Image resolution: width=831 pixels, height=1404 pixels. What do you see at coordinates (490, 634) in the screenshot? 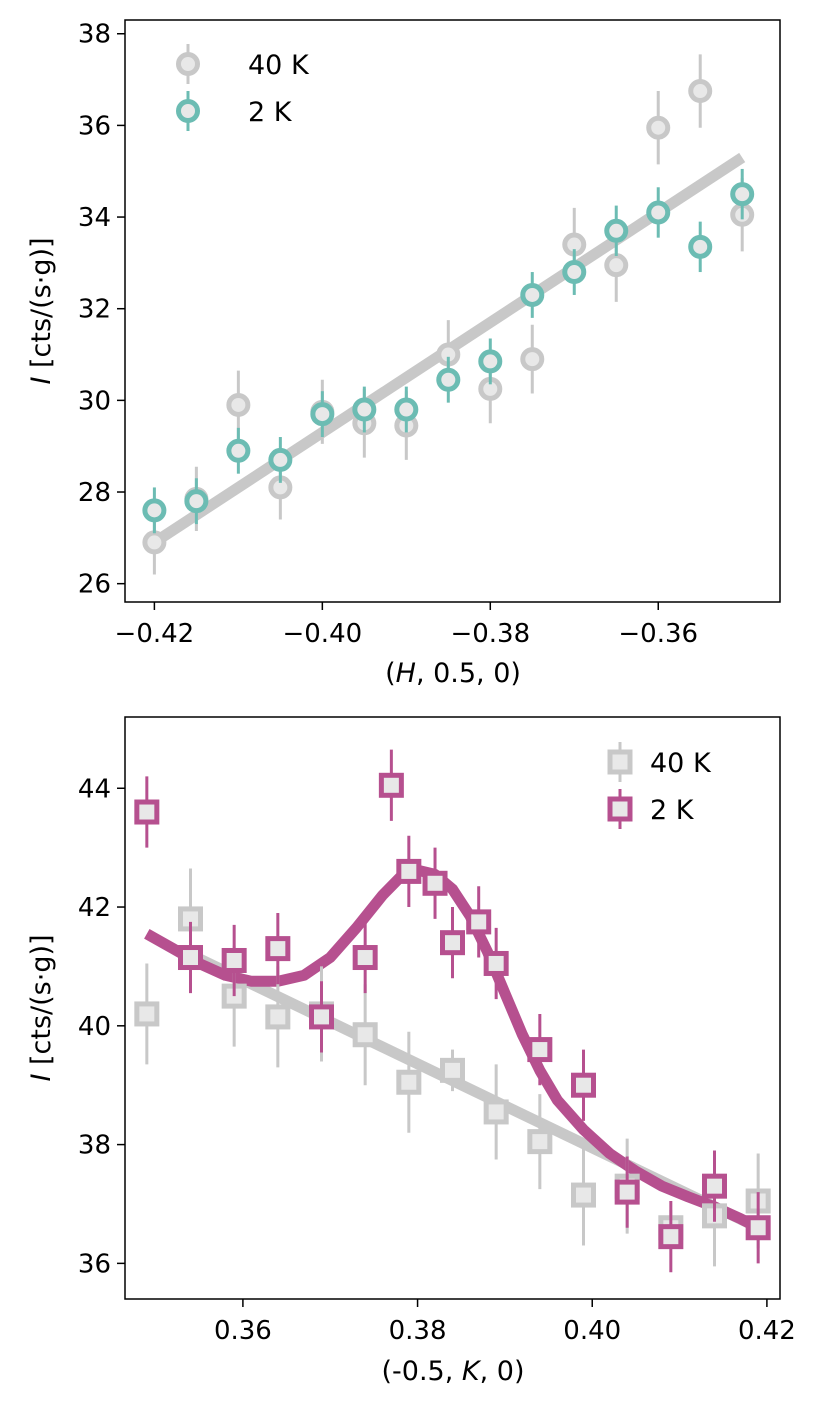
I see `x-tick-label: −0.38` at bounding box center [490, 634].